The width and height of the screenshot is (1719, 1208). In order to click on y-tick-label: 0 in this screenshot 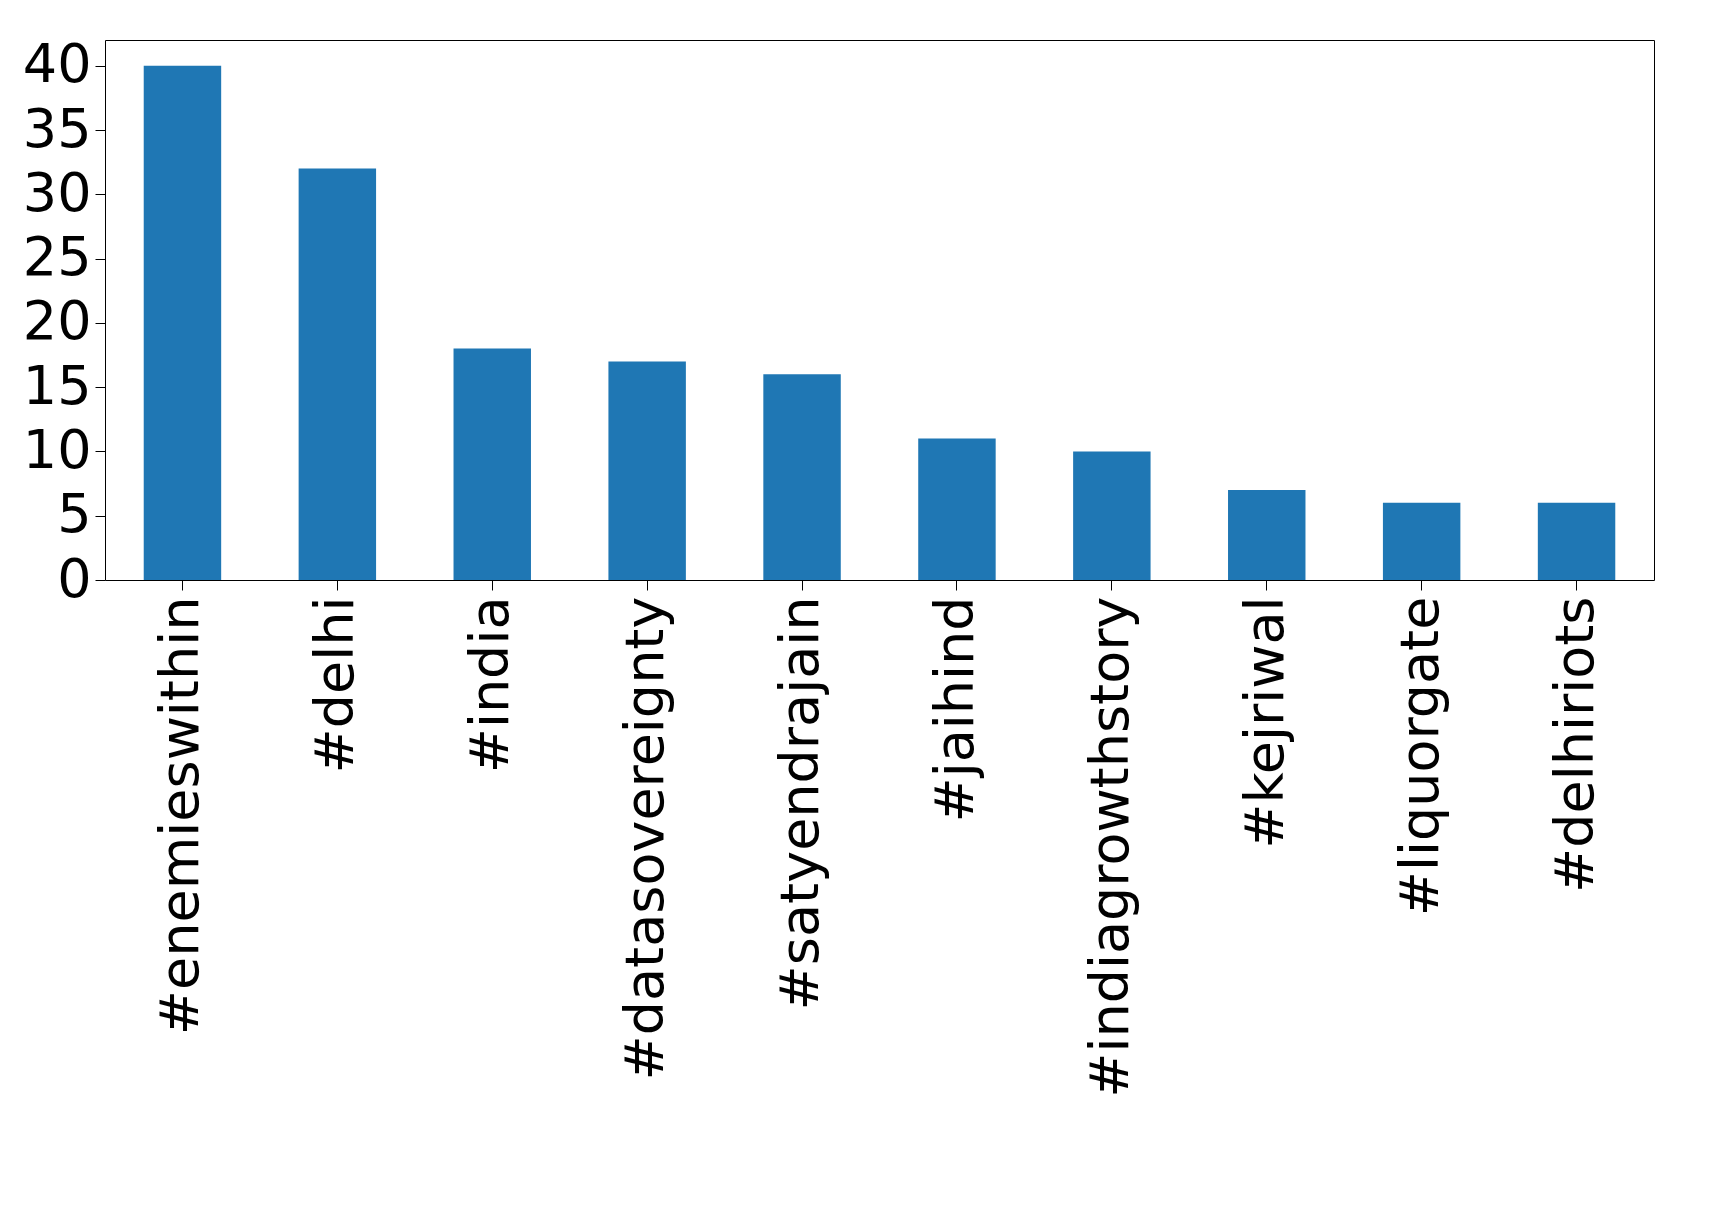, I will do `click(74, 578)`.